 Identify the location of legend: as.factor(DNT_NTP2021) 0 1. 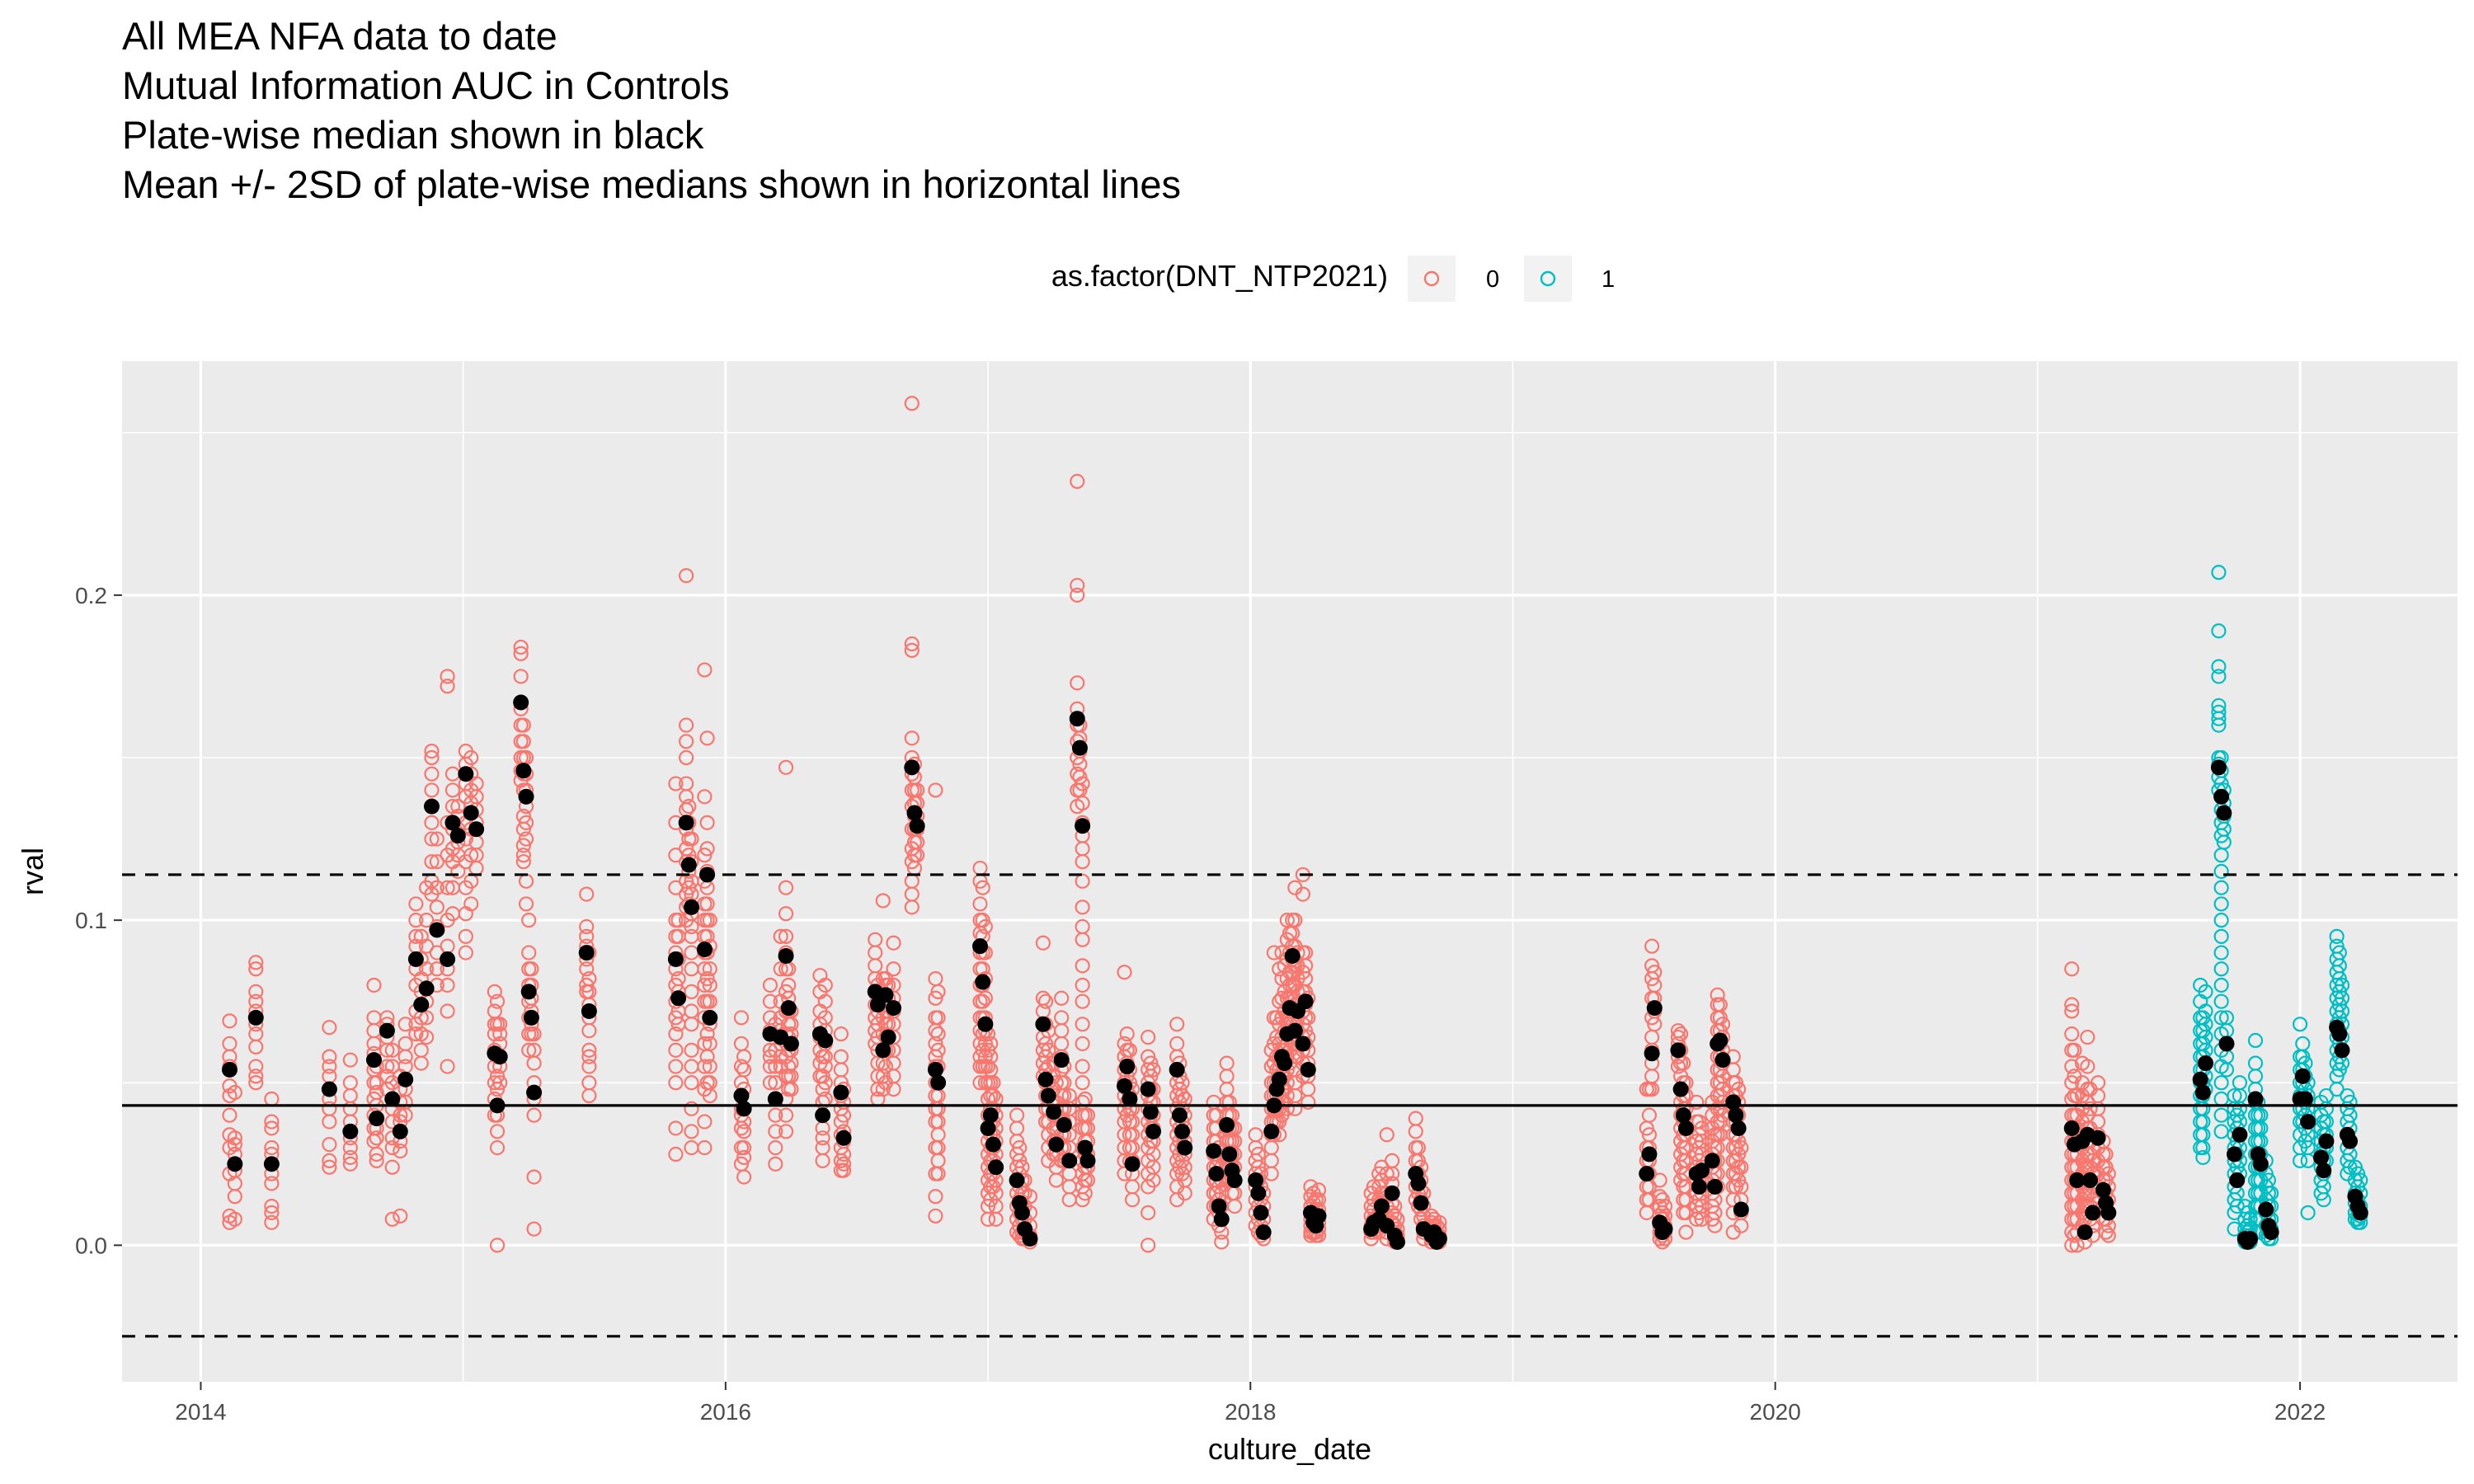
(1333, 279).